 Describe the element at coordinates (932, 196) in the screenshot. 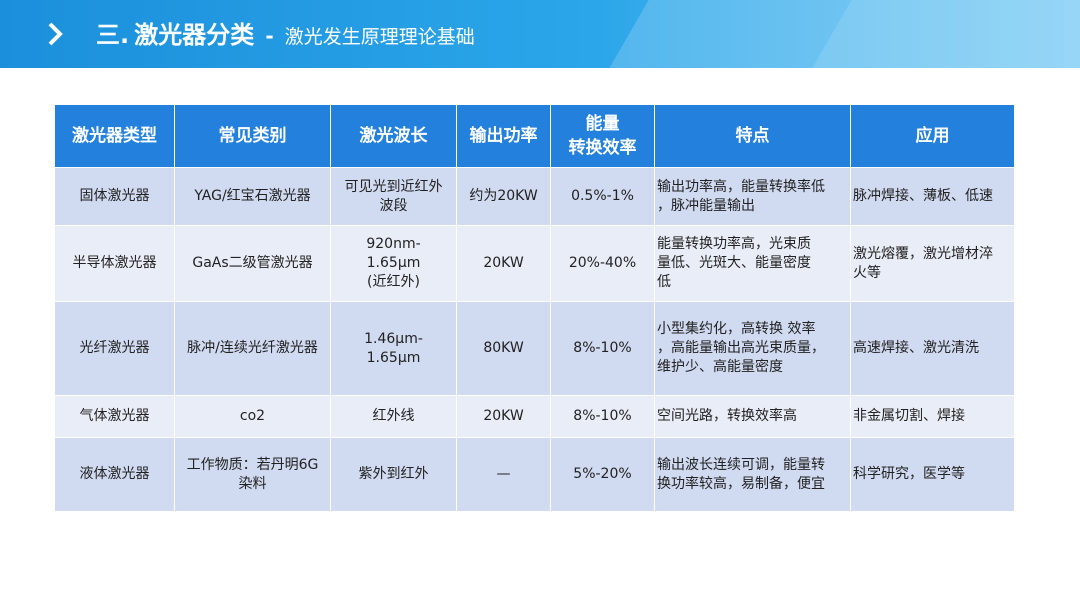

I see `cell-application: 脉冲焊接、薄板、低速` at that location.